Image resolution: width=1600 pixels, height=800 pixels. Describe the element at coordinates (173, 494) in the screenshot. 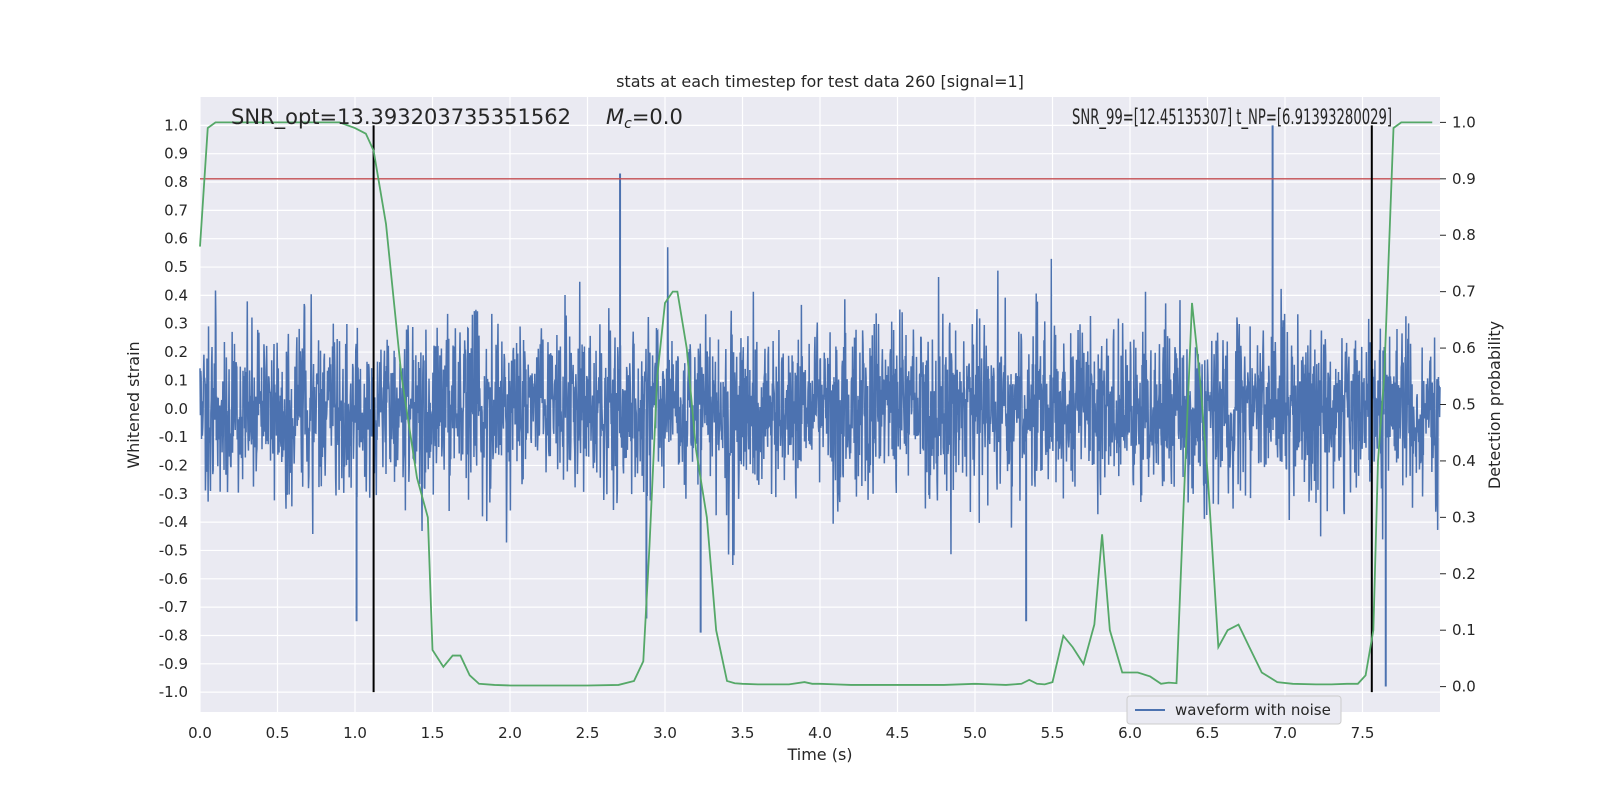

I see `left-y-tick-label-13: -0.3` at that location.